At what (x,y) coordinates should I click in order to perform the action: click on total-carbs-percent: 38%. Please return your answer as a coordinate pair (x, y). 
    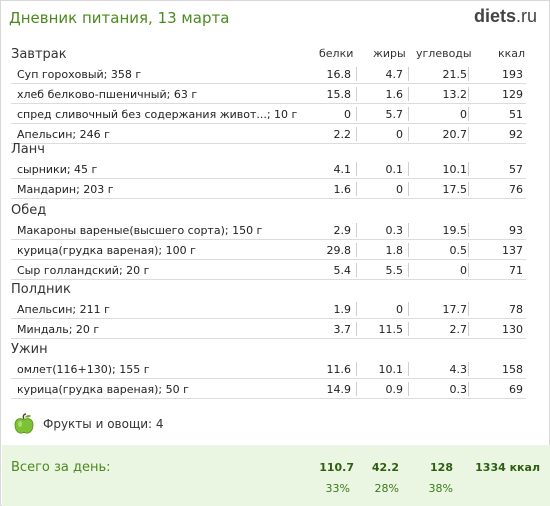
    Looking at the image, I should click on (440, 488).